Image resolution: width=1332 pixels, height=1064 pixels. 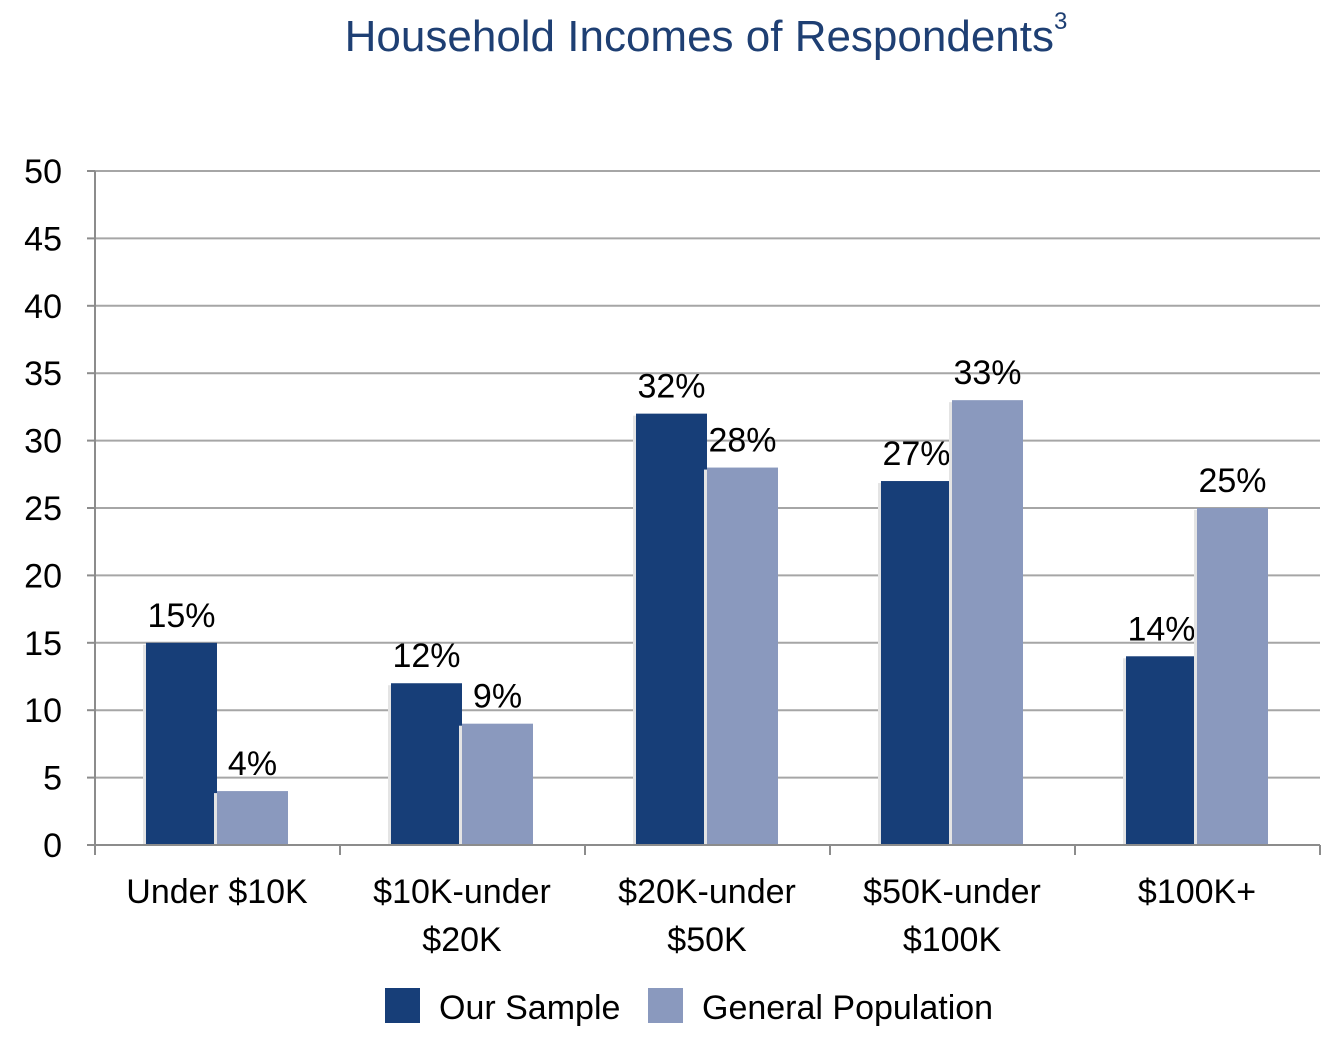 What do you see at coordinates (43, 307) in the screenshot?
I see `y-tick-label-40: 40` at bounding box center [43, 307].